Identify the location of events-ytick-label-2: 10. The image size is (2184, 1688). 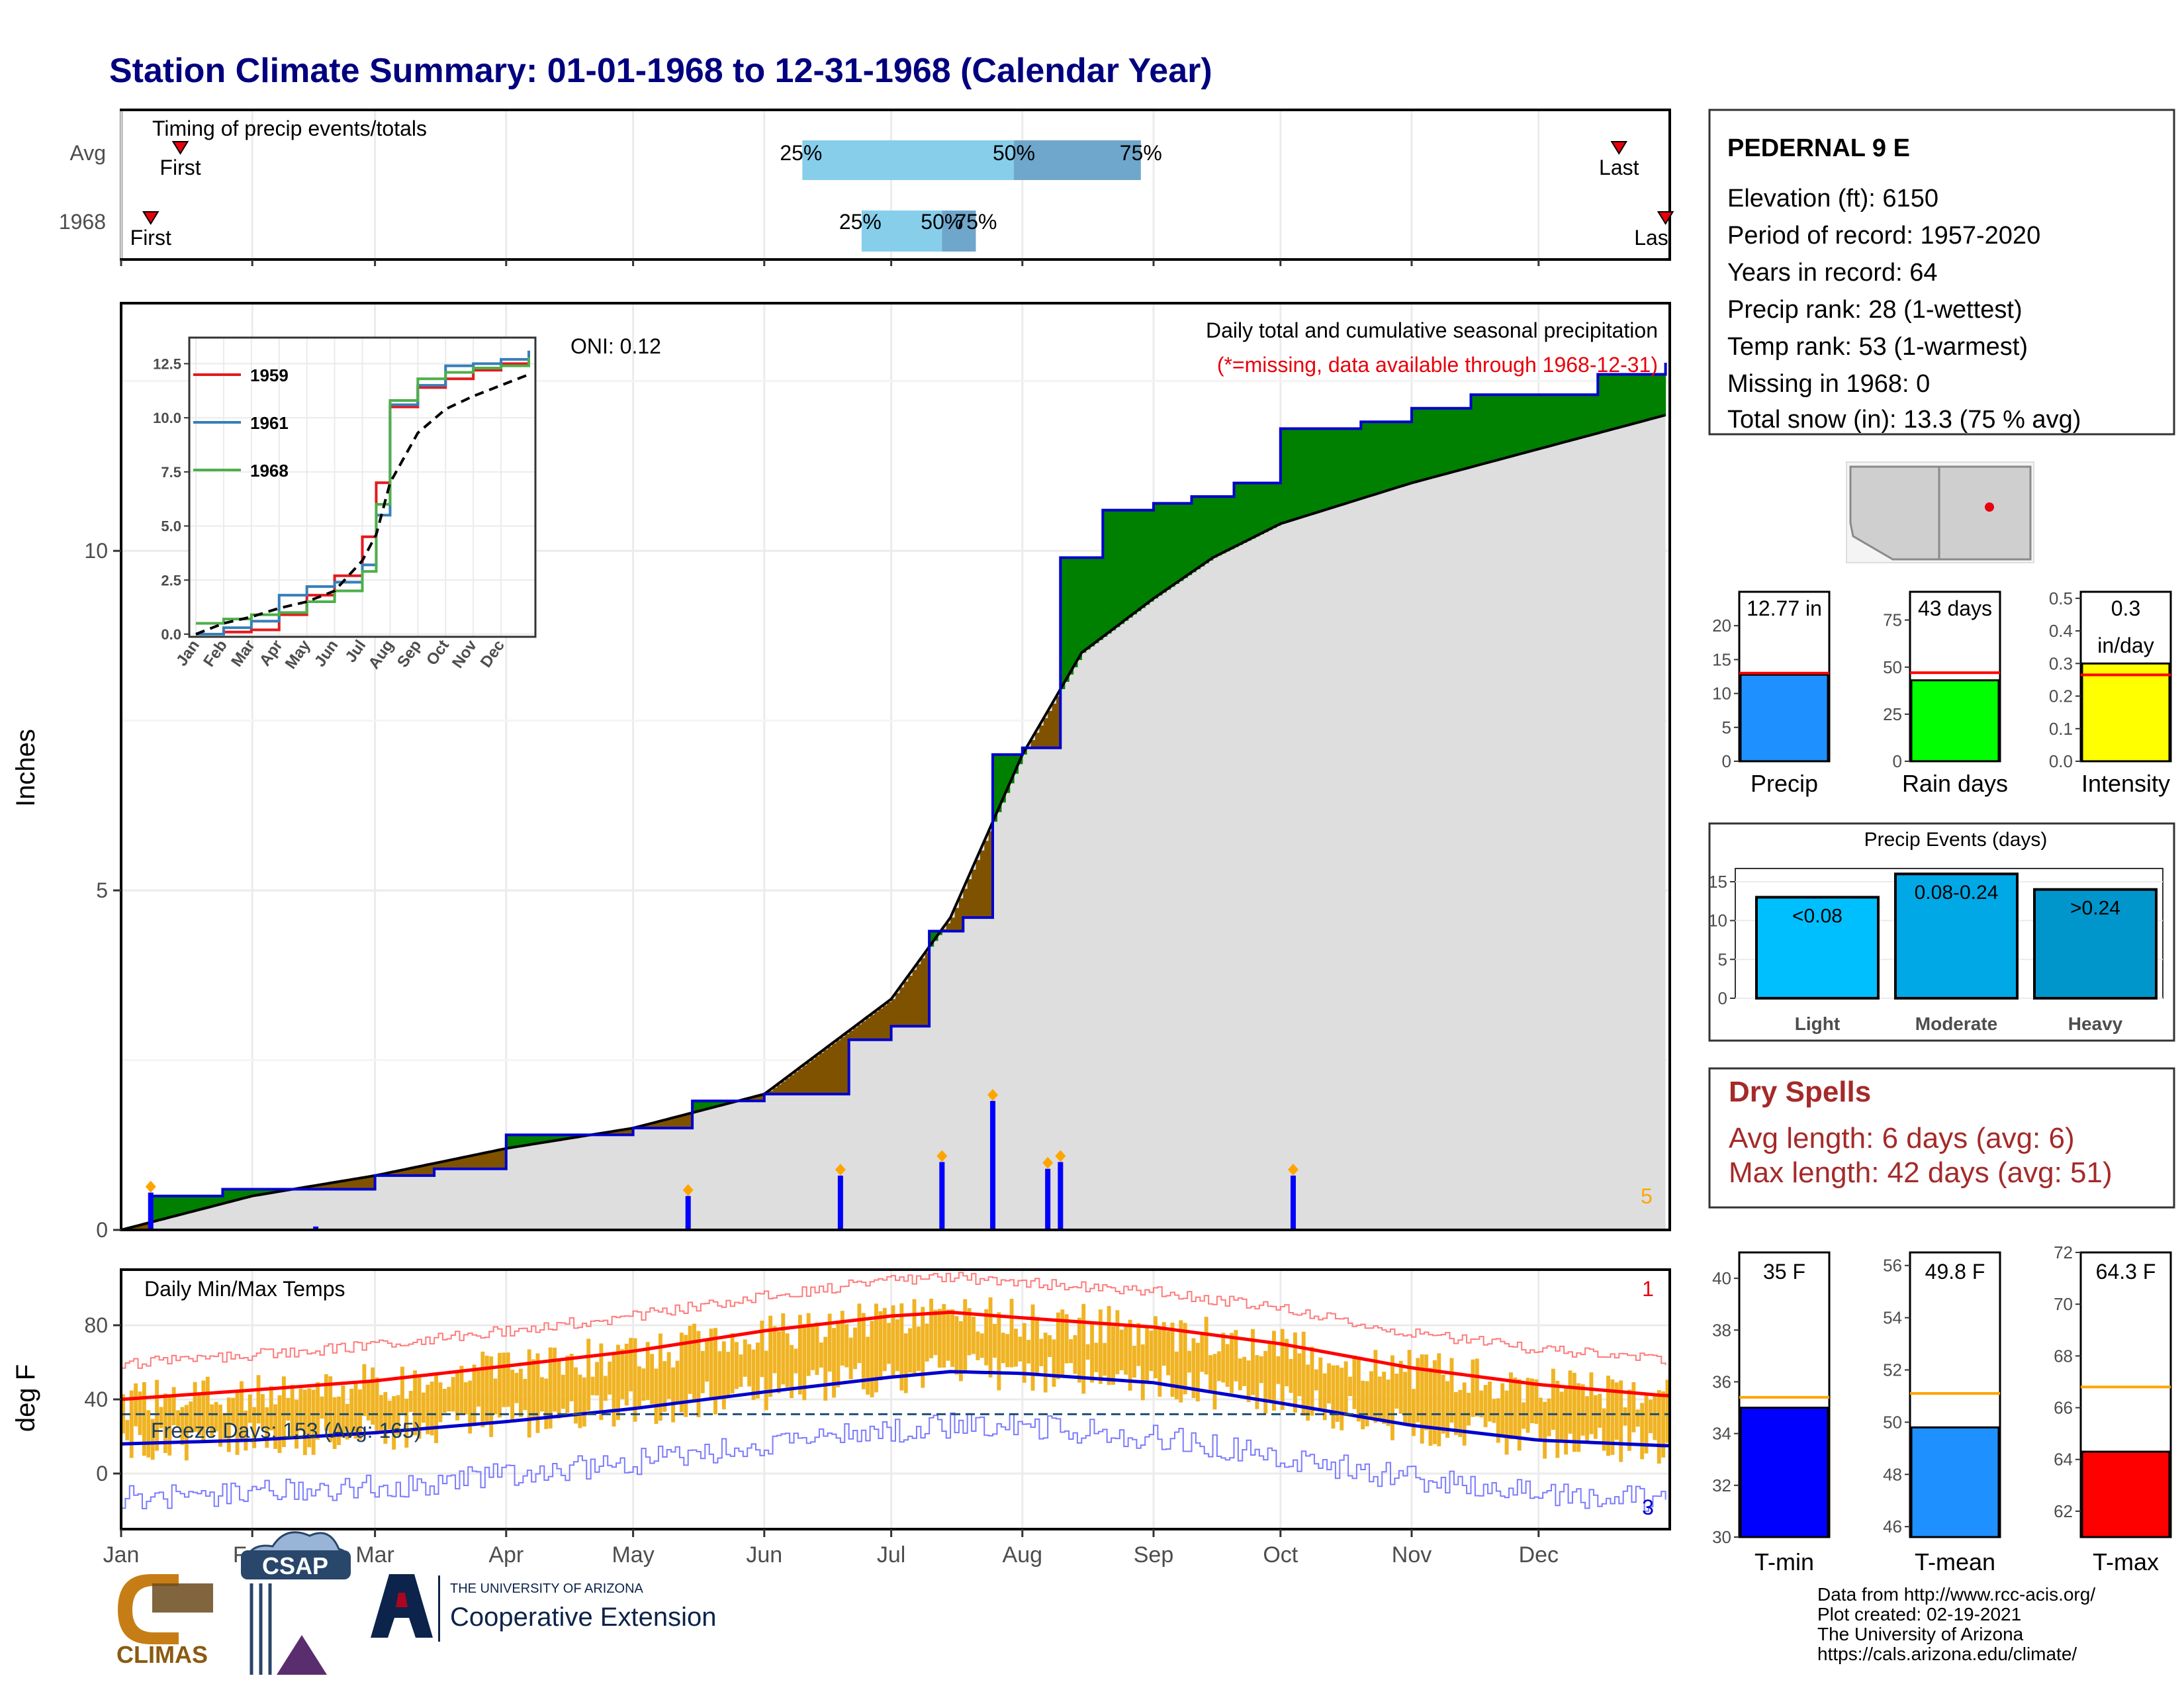
(1718, 921).